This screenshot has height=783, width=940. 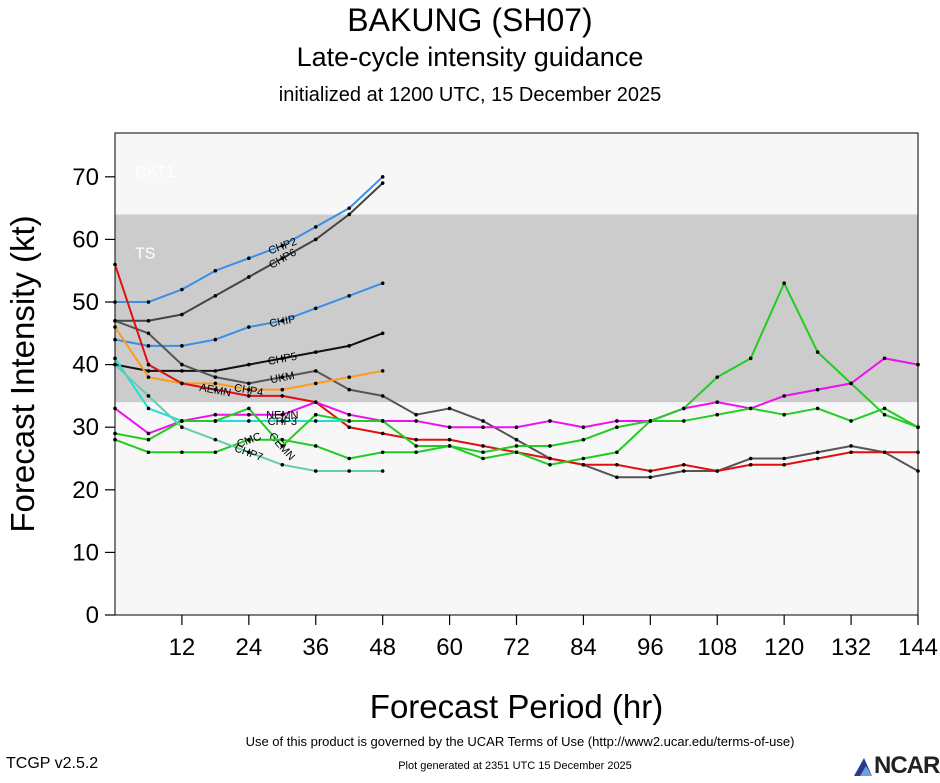 I want to click on chart-title: BAKUNG (SH07), so click(x=470, y=20).